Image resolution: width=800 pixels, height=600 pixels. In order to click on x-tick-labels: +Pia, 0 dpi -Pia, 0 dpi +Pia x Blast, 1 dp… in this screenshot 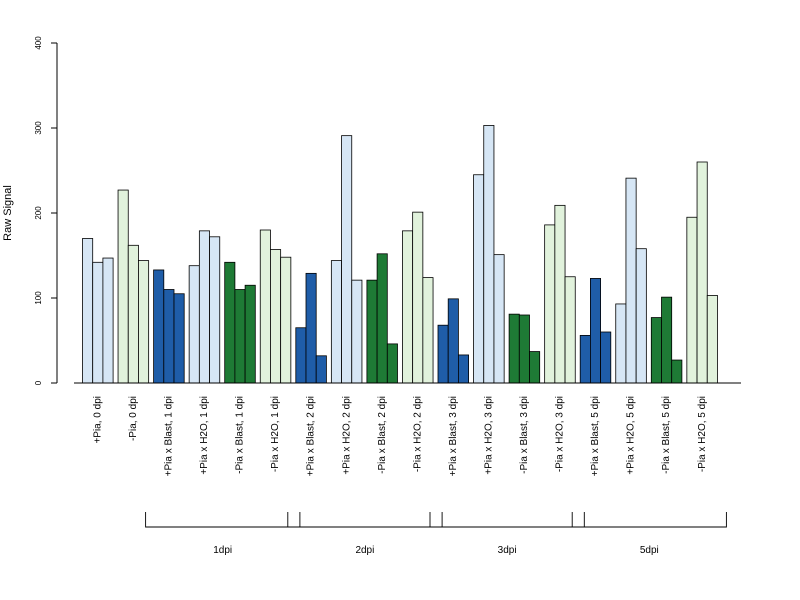, I will do `click(399, 436)`.